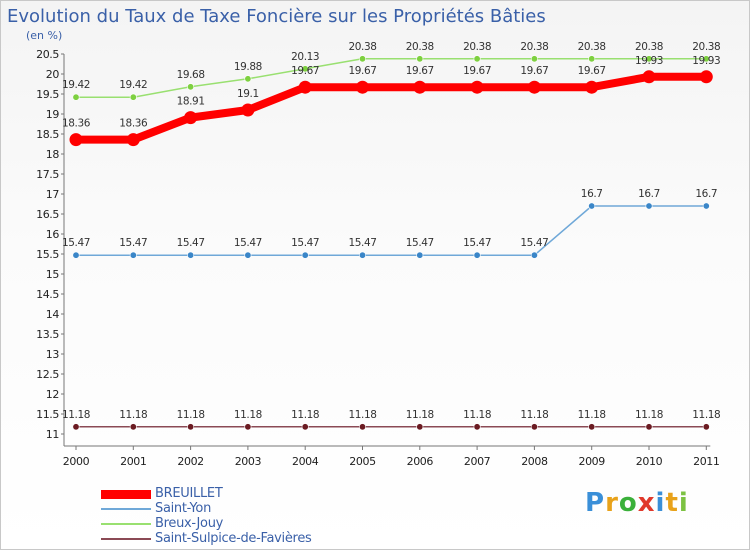  Describe the element at coordinates (183, 508) in the screenshot. I see `legend-label: Saint-Yon` at that location.